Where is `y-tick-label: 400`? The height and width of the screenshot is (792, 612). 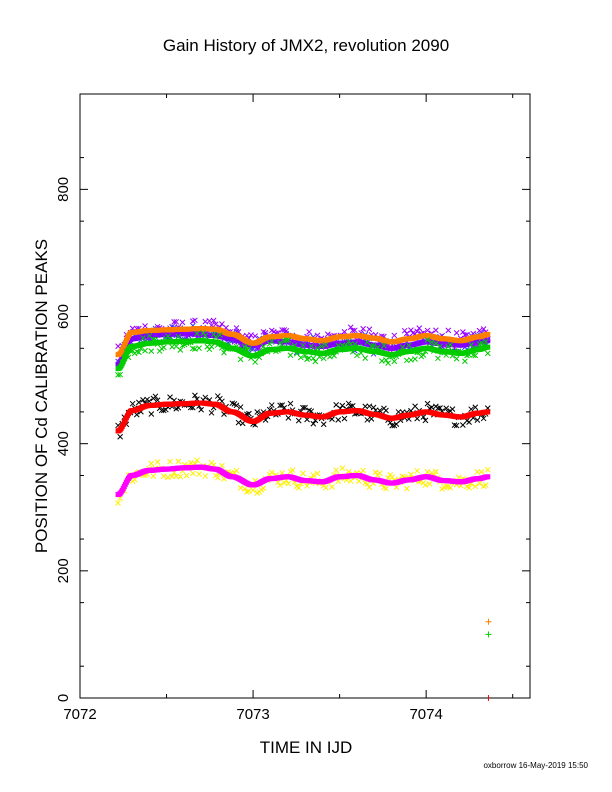
y-tick-label: 400 is located at coordinates (63, 443).